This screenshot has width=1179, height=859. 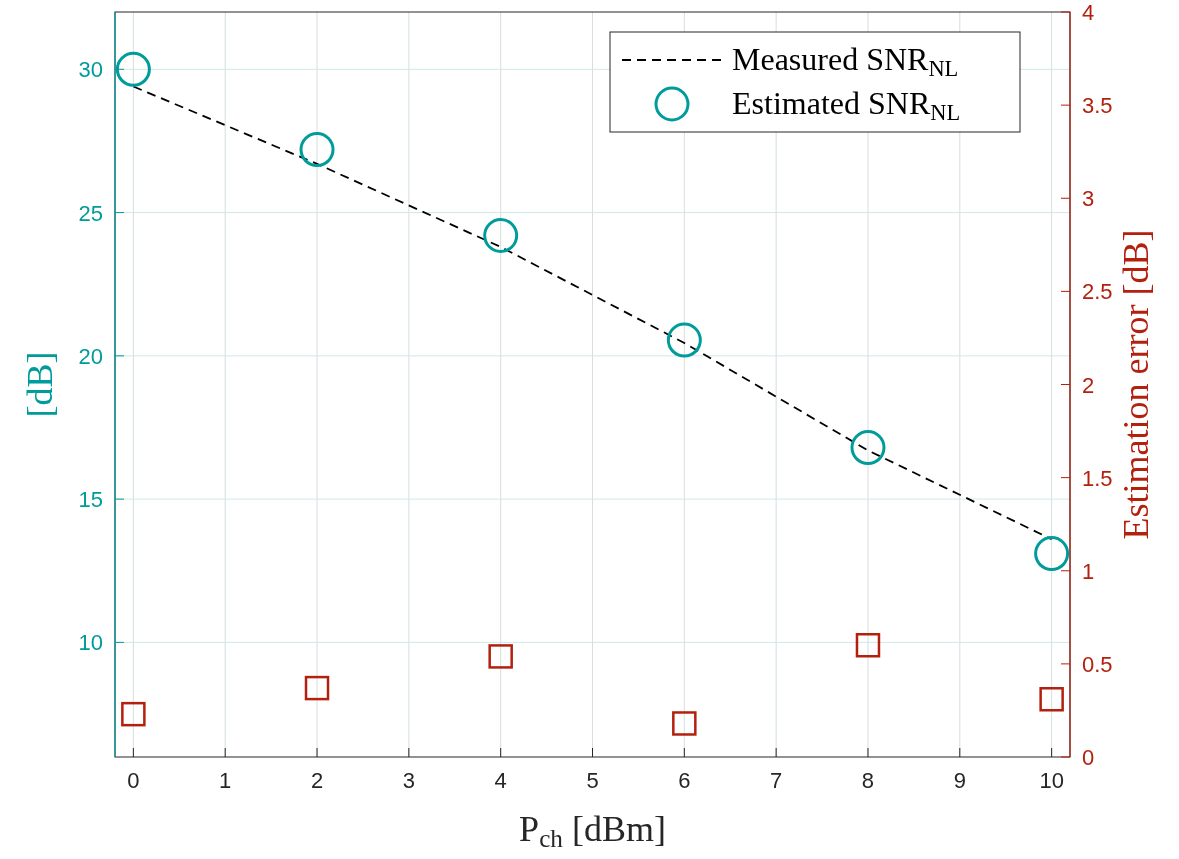 What do you see at coordinates (225, 780) in the screenshot?
I see `x-tick-label: 1` at bounding box center [225, 780].